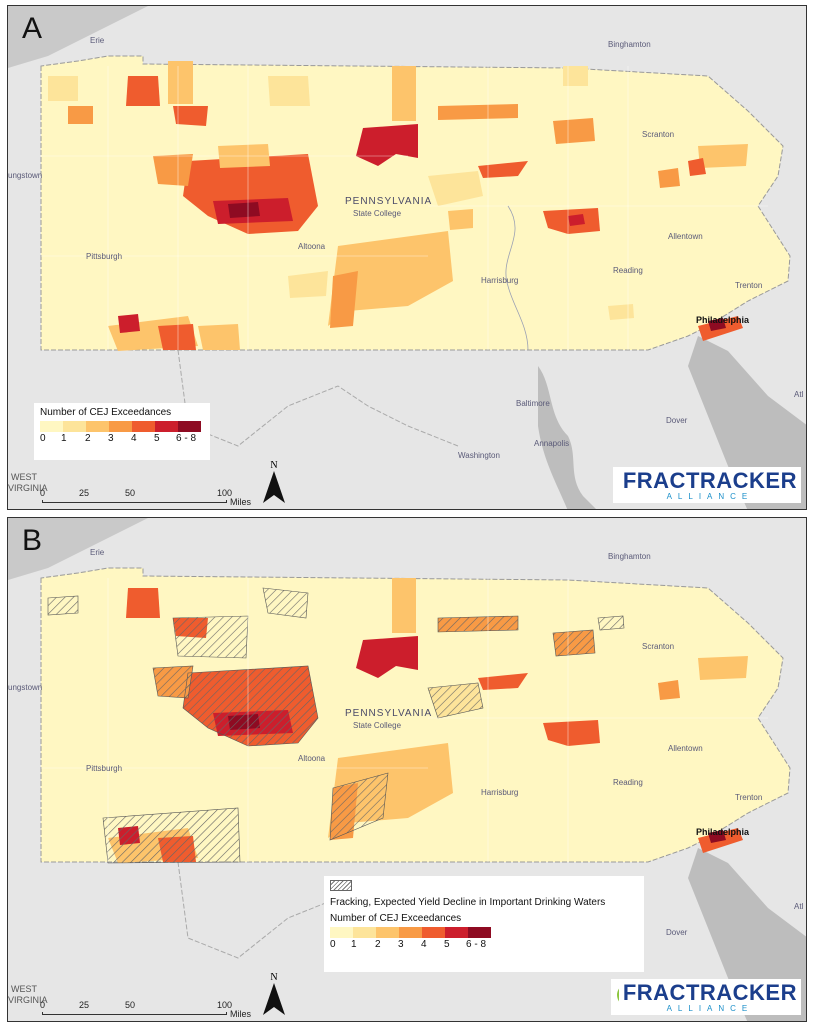 The width and height of the screenshot is (813, 1030). Describe the element at coordinates (618, 485) in the screenshot. I see `globe-magnifier-icon` at that location.